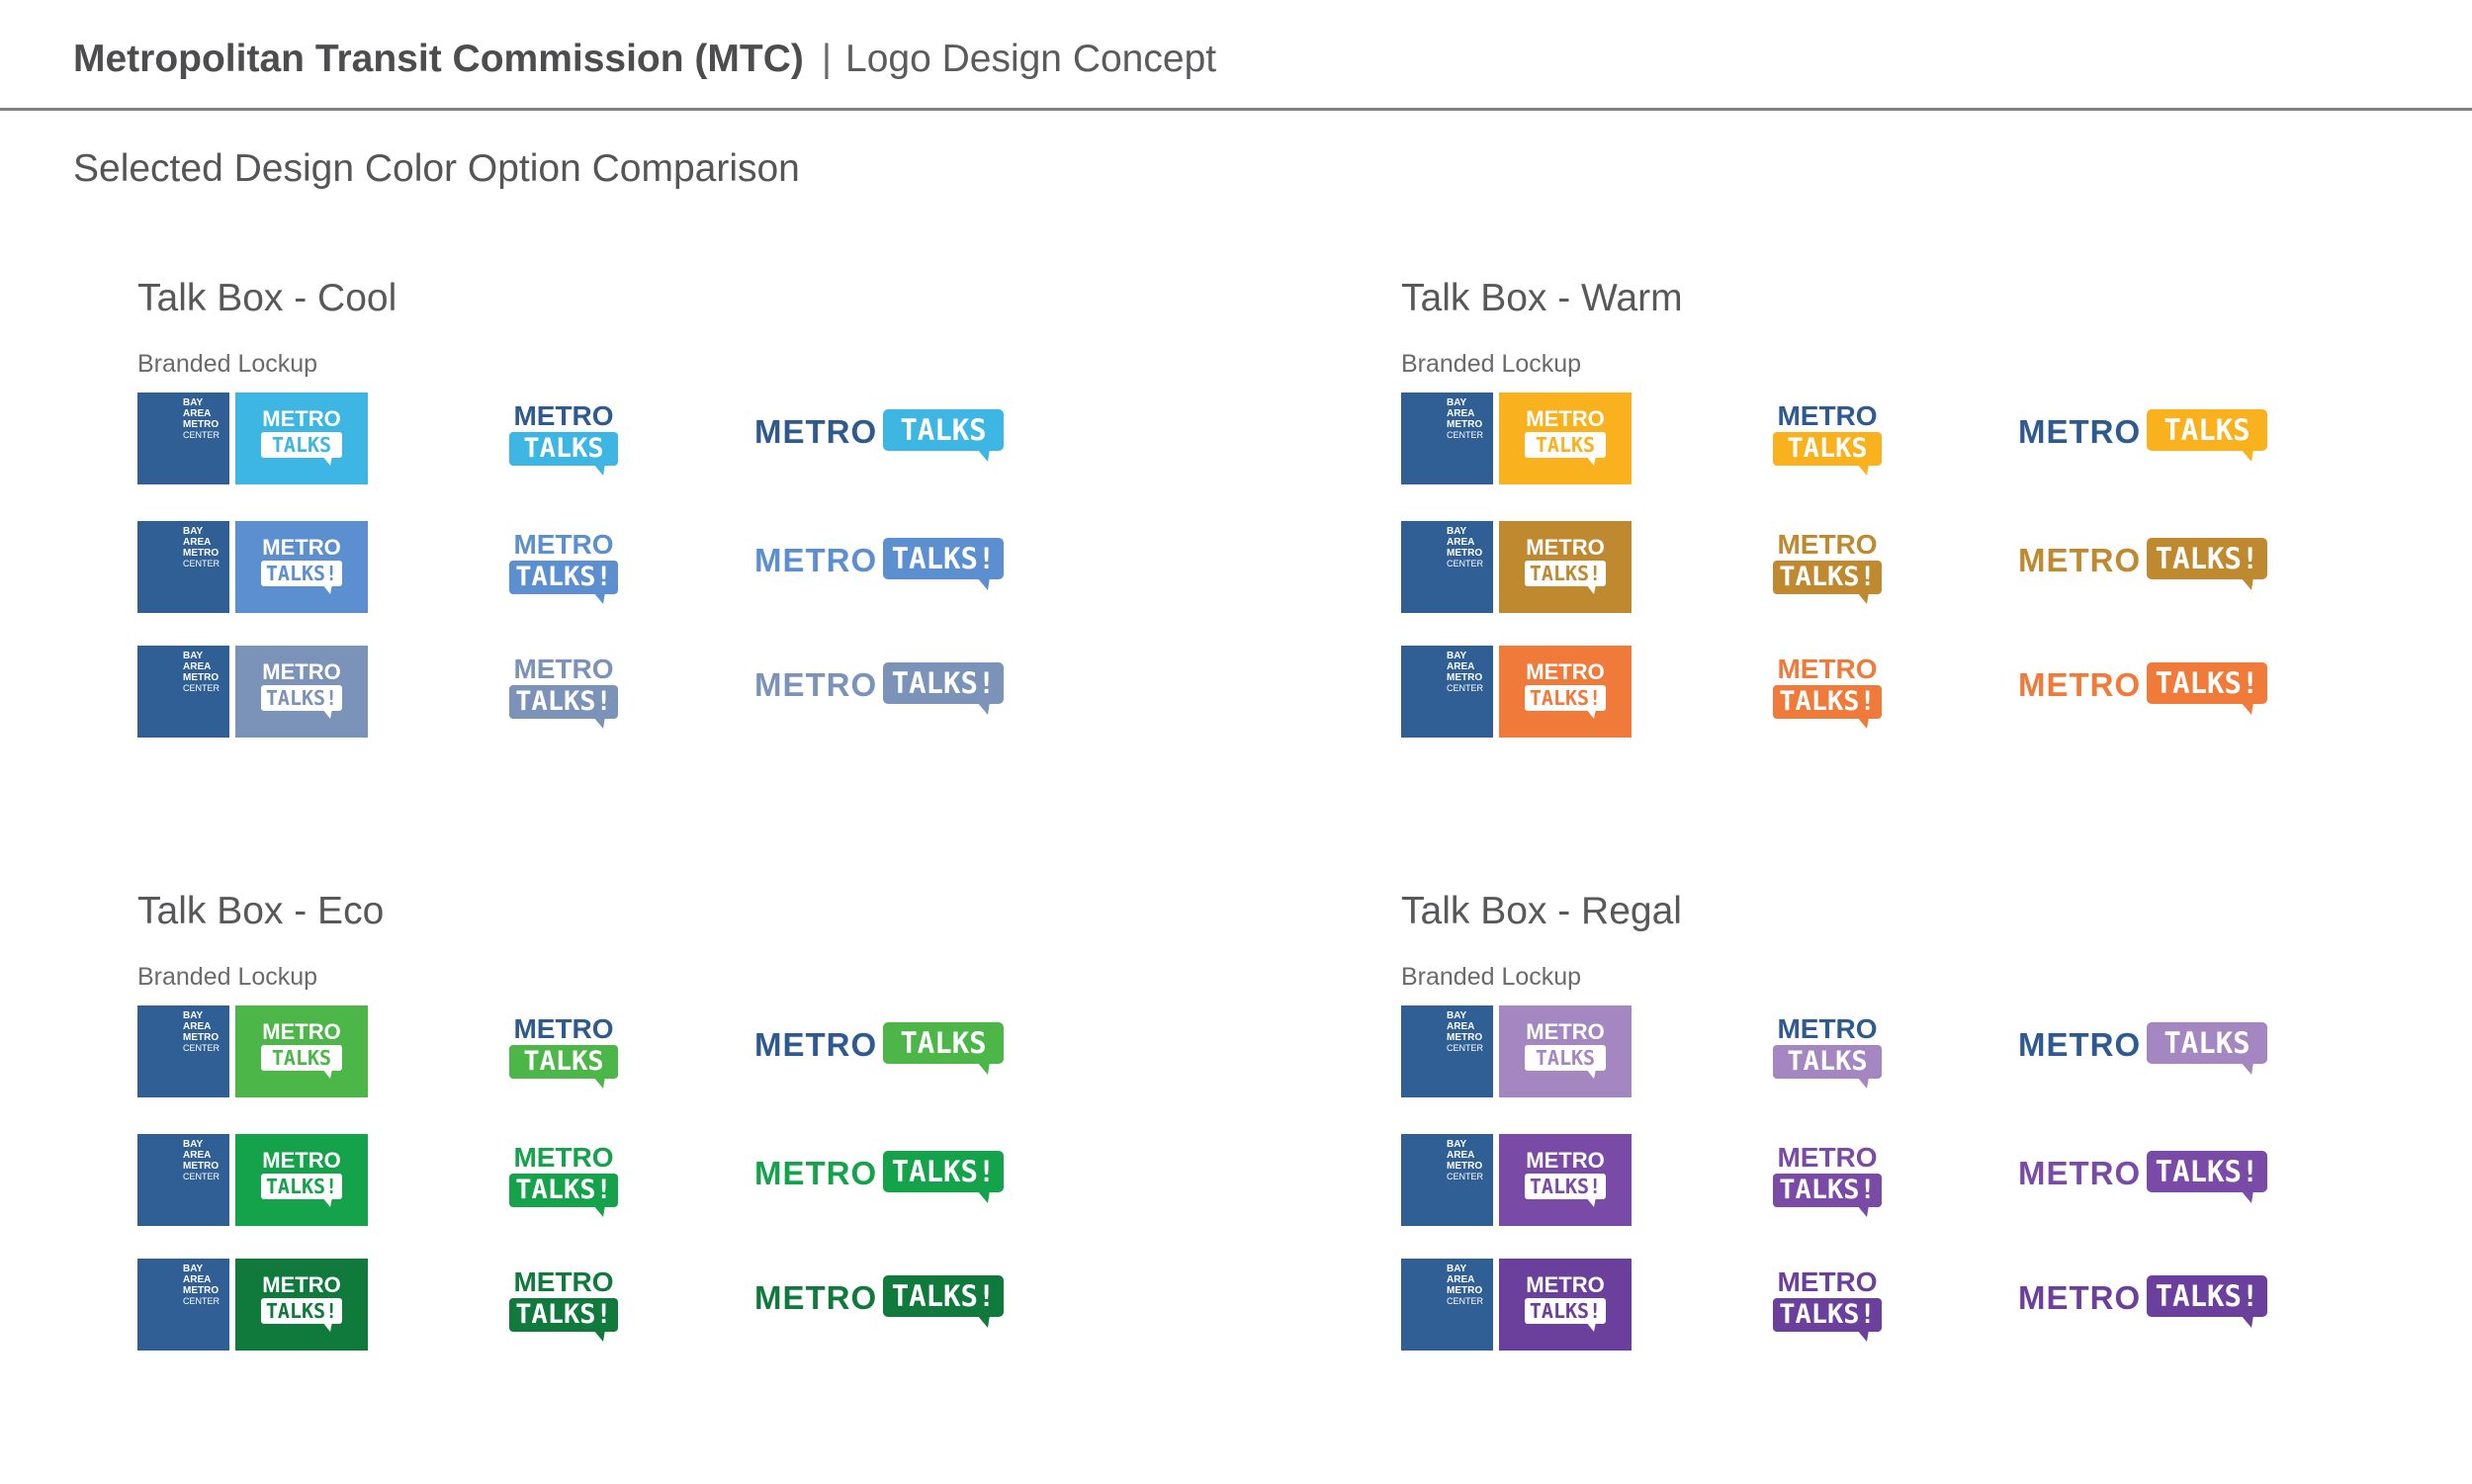 The width and height of the screenshot is (2472, 1484). Describe the element at coordinates (436, 169) in the screenshot. I see `section-title: Selected Design Color Option Comparison` at that location.